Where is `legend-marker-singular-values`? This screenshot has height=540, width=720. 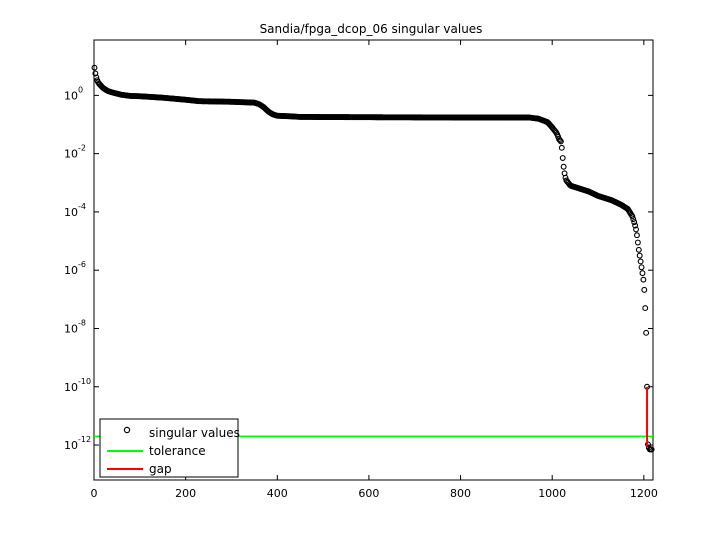 legend-marker-singular-values is located at coordinates (127, 430).